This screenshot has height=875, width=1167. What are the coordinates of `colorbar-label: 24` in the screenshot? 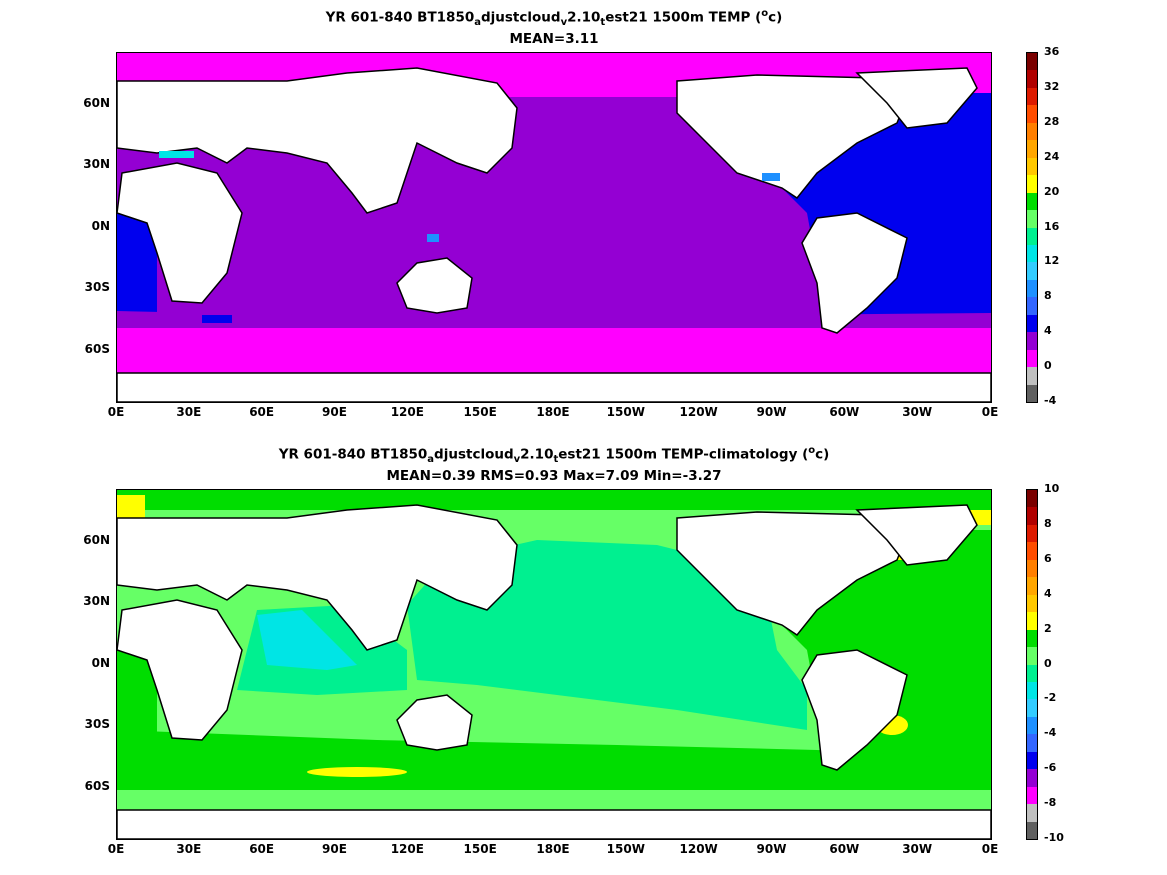 It's located at (1052, 156).